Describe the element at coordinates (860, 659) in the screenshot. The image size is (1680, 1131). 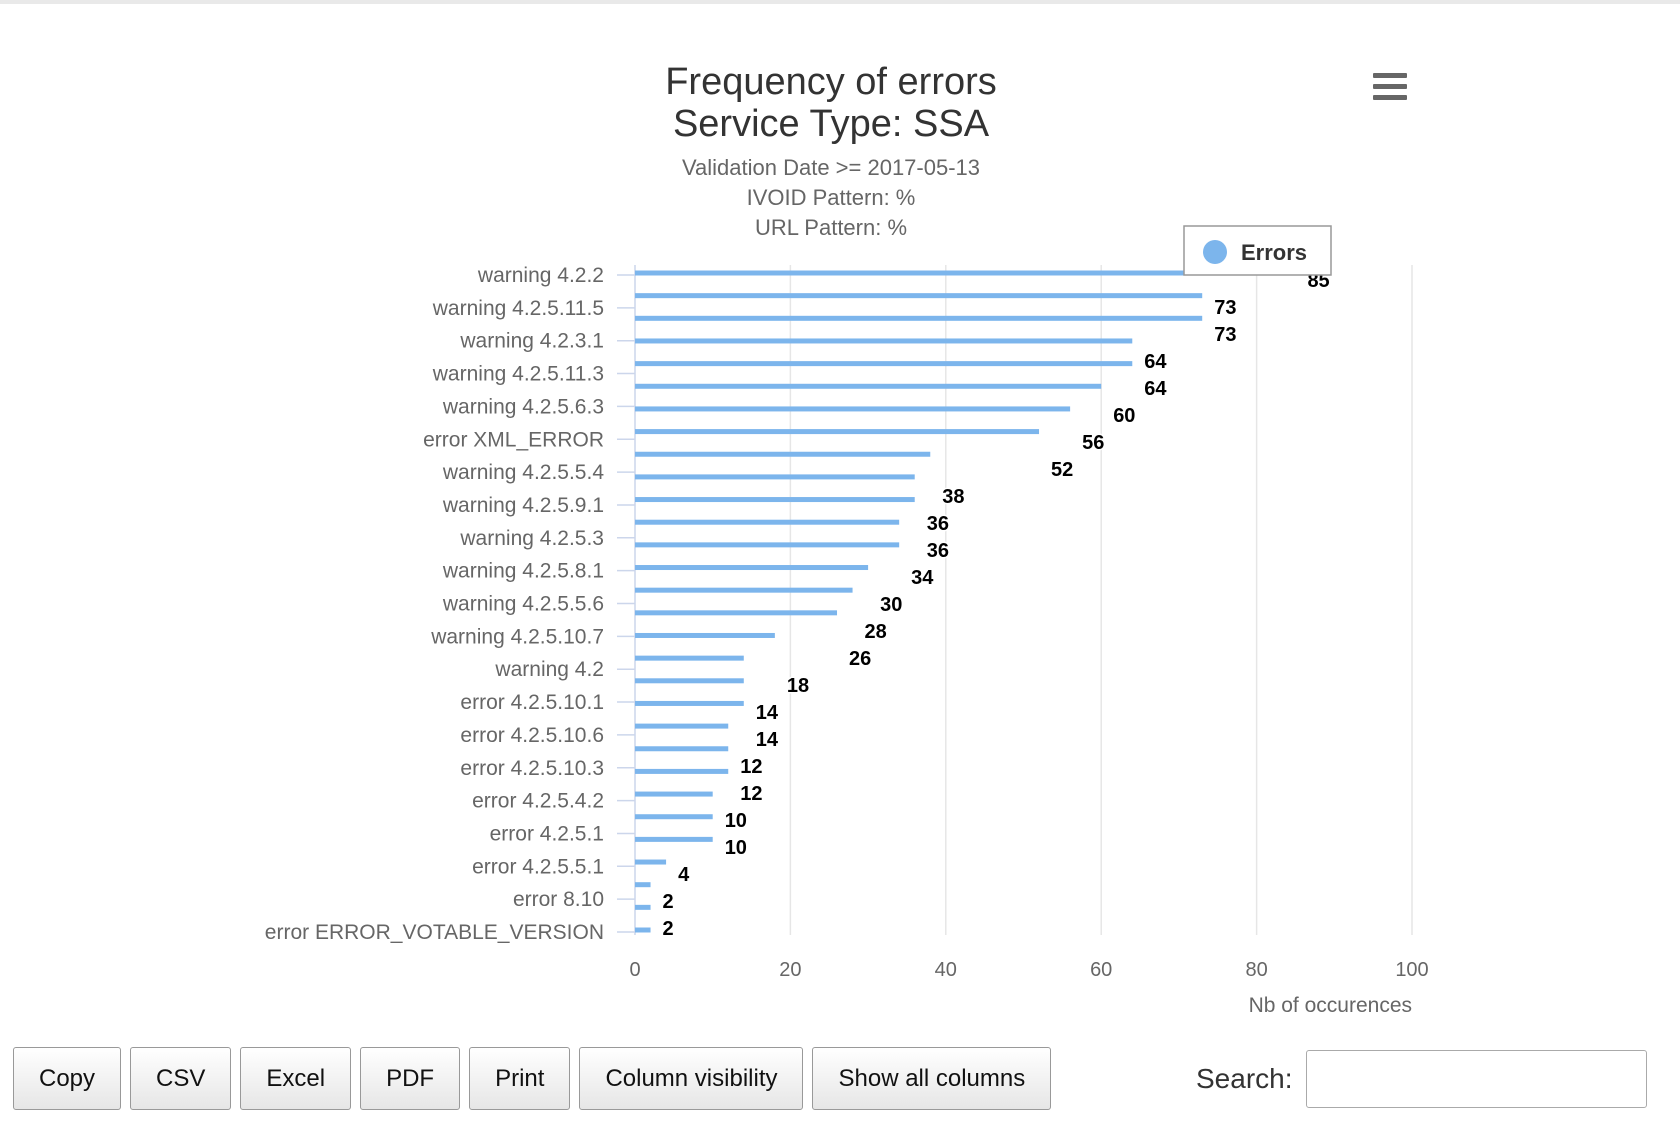
I see `data-label: 26` at that location.